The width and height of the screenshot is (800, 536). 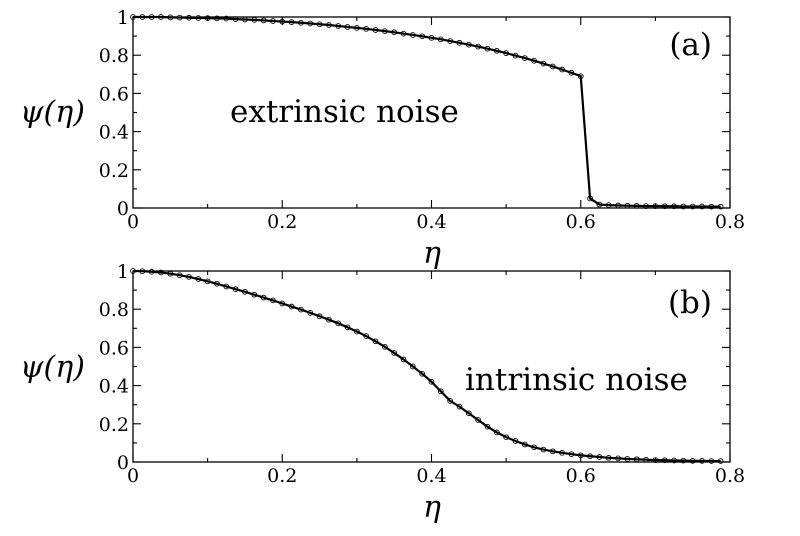 I want to click on xlabel-a: η, so click(x=432, y=253).